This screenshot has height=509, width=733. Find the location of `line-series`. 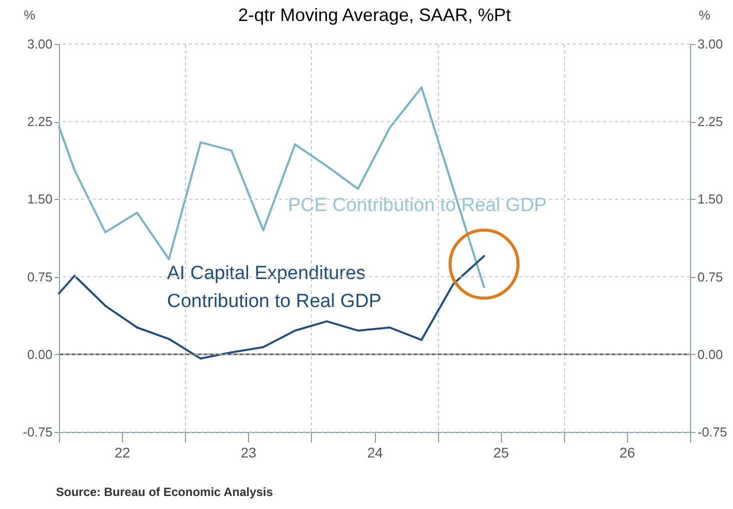

line-series is located at coordinates (272, 307).